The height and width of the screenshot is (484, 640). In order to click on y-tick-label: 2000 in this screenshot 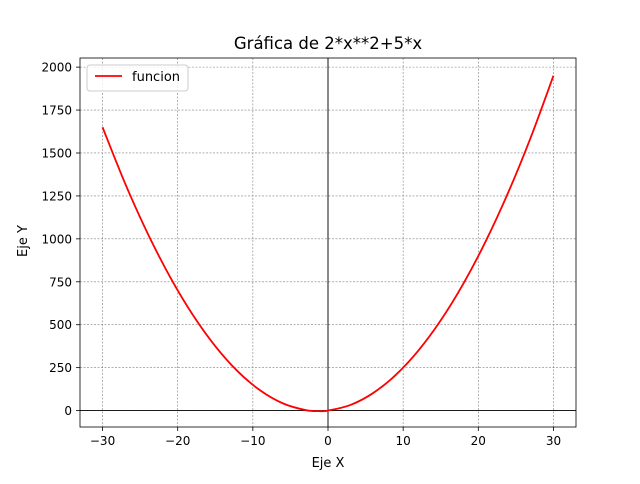, I will do `click(56, 68)`.